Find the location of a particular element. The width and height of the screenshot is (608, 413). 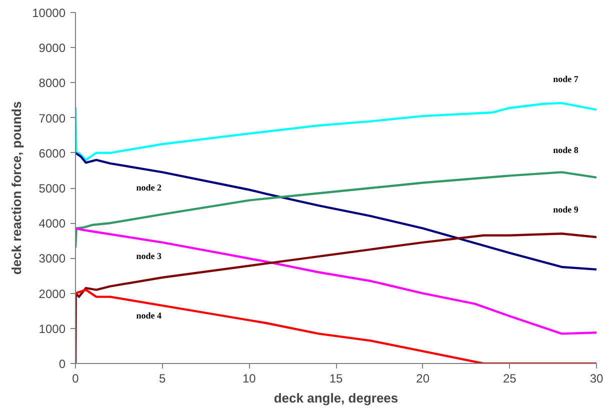

y-tick-label: 9000 is located at coordinates (52, 48).